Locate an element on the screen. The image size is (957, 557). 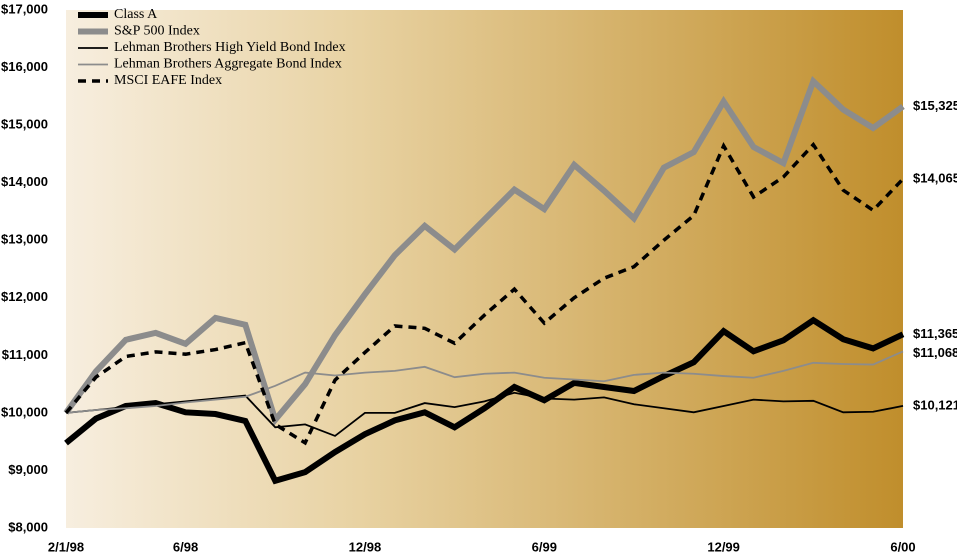
y-tick-label: $17,000 is located at coordinates (24, 8).